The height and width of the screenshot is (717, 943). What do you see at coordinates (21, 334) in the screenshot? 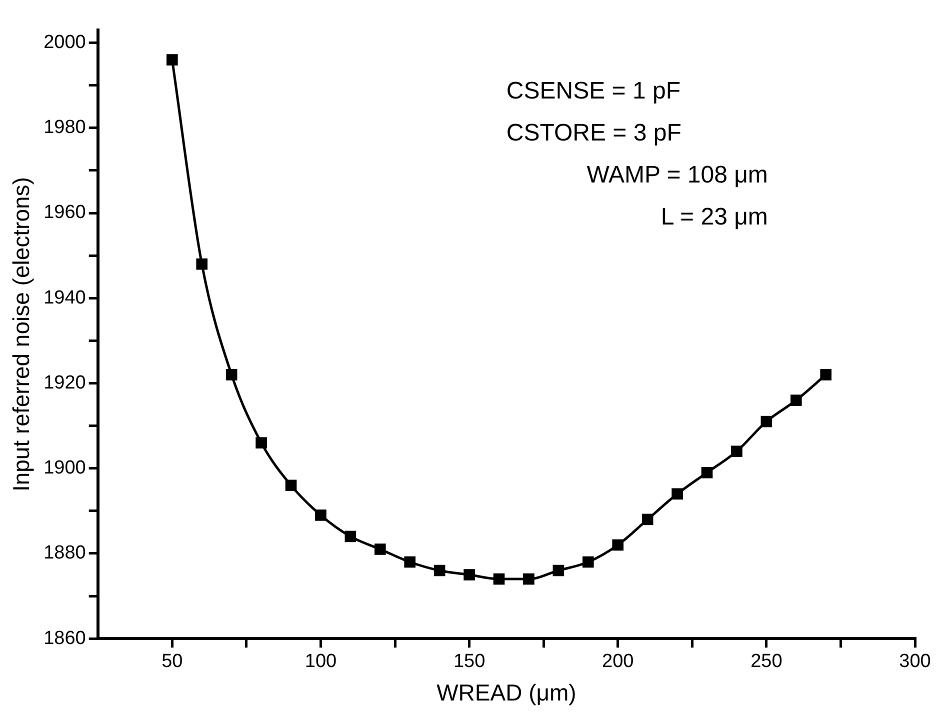
I see `y-axis-title: Input referred noise (electrons)` at bounding box center [21, 334].